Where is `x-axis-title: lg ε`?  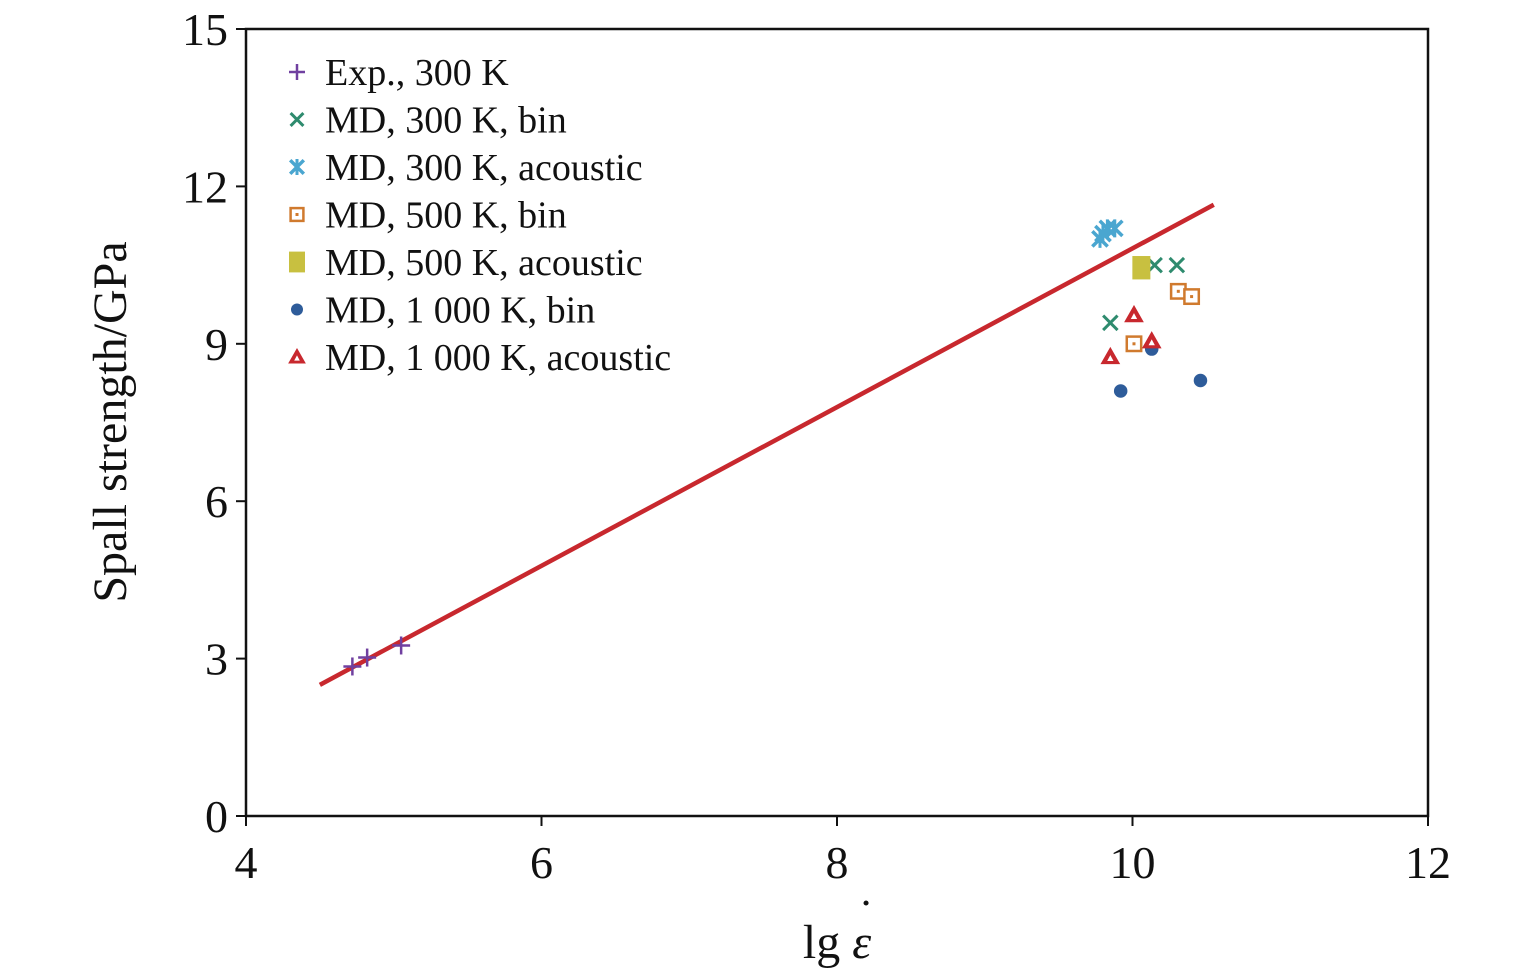
x-axis-title: lg ε is located at coordinates (837, 942).